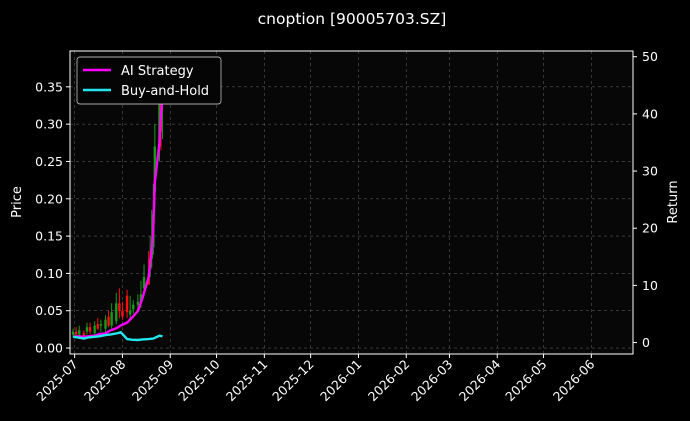 The image size is (690, 421). I want to click on y-tick-label-5: 0.25, so click(49, 161).